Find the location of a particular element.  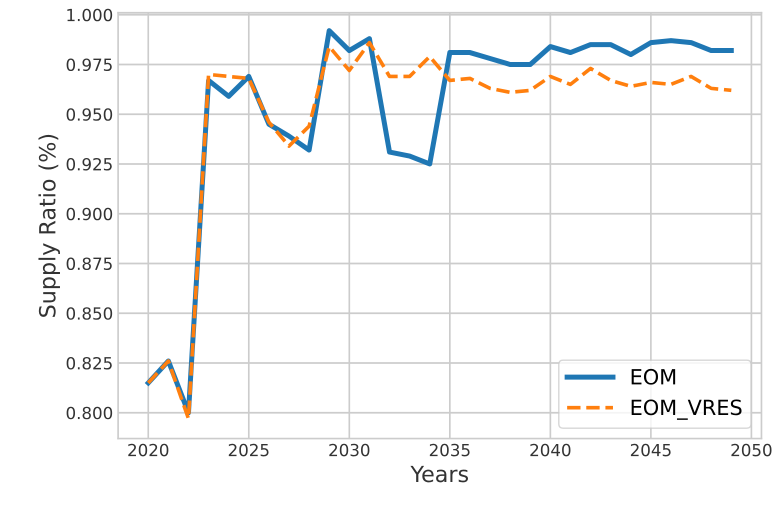

x-axis-title: Years is located at coordinates (439, 474).